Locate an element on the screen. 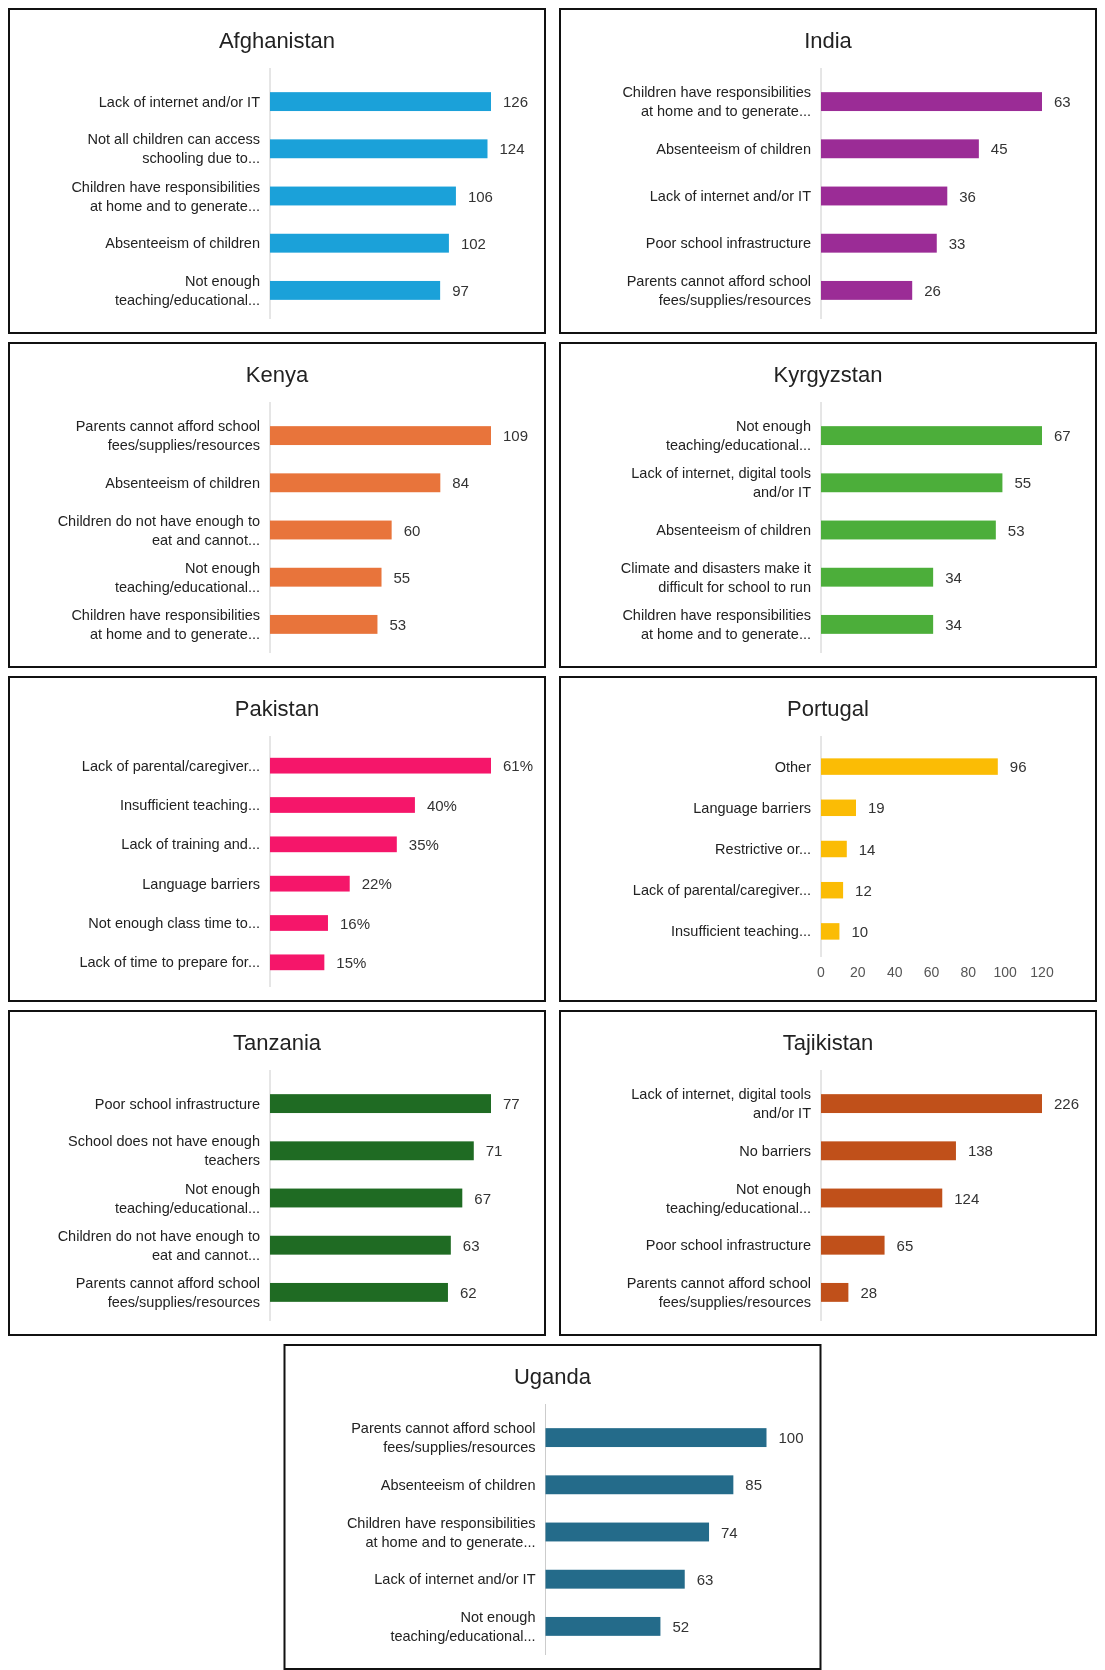  chart-title: Uganda is located at coordinates (552, 1376).